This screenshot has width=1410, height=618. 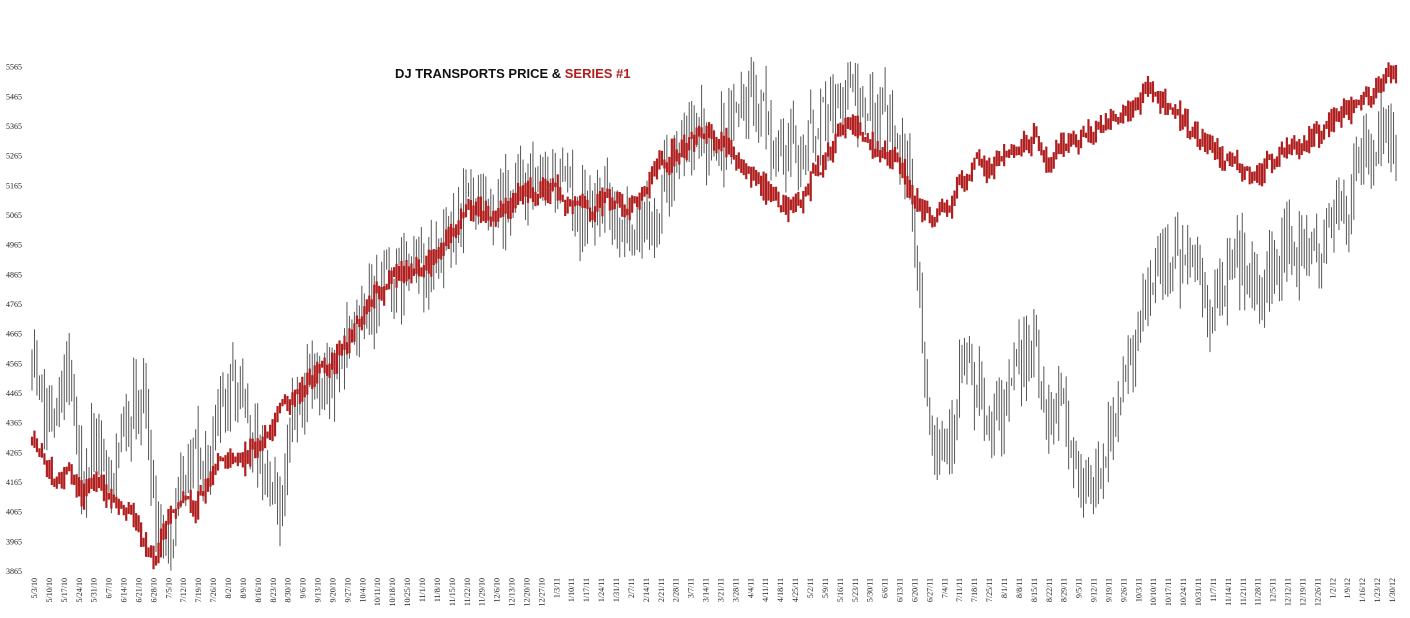 I want to click on x-tick-label: 3/28/11, so click(x=735, y=590).